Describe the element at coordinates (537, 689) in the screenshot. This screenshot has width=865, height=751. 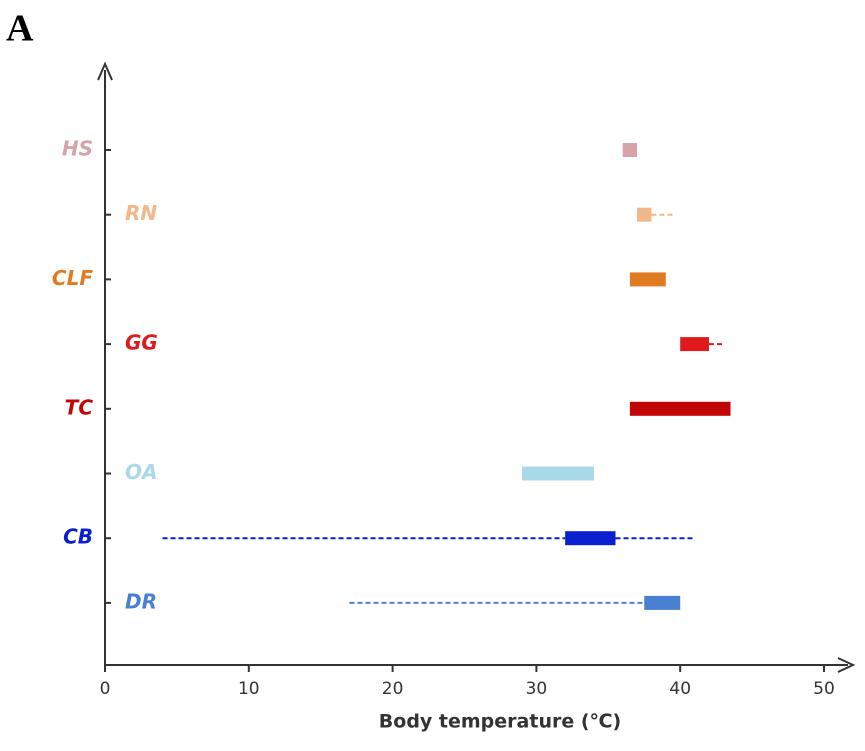
I see `x-tick-label: 30` at that location.